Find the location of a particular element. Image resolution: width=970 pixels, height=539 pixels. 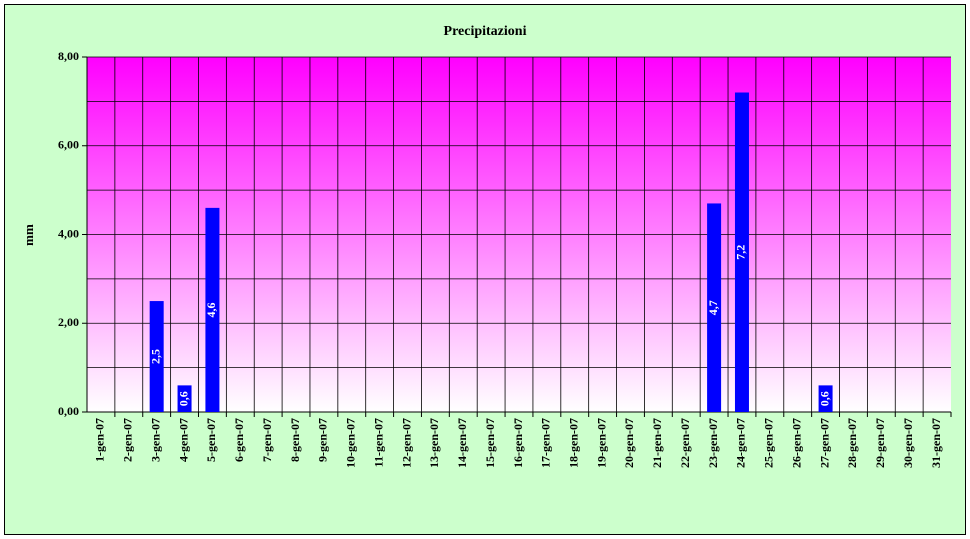

x-tick-label: 20-gen-07 is located at coordinates (629, 443).